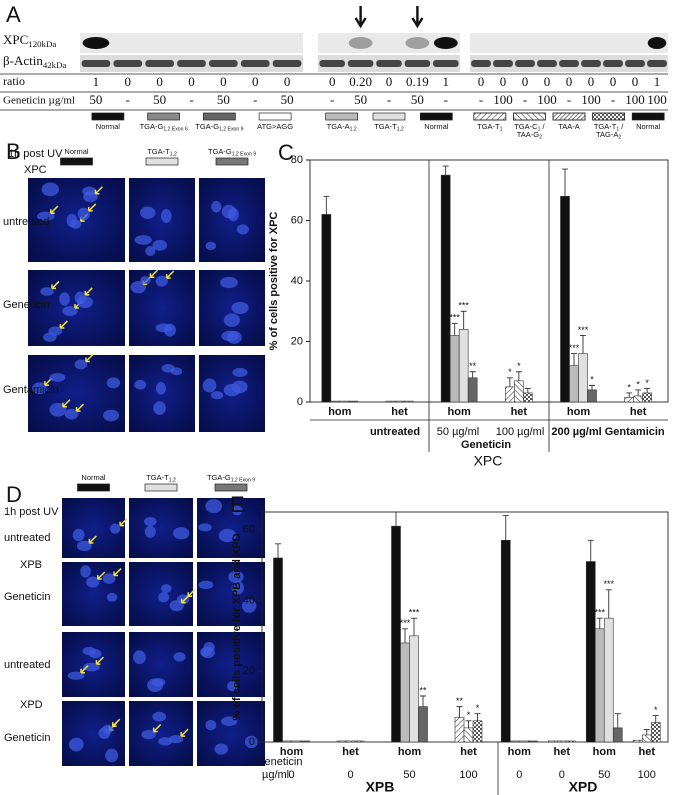 The width and height of the screenshot is (673, 795). Describe the element at coordinates (279, 762) in the screenshot. I see `dose-label: Geneticin` at that location.